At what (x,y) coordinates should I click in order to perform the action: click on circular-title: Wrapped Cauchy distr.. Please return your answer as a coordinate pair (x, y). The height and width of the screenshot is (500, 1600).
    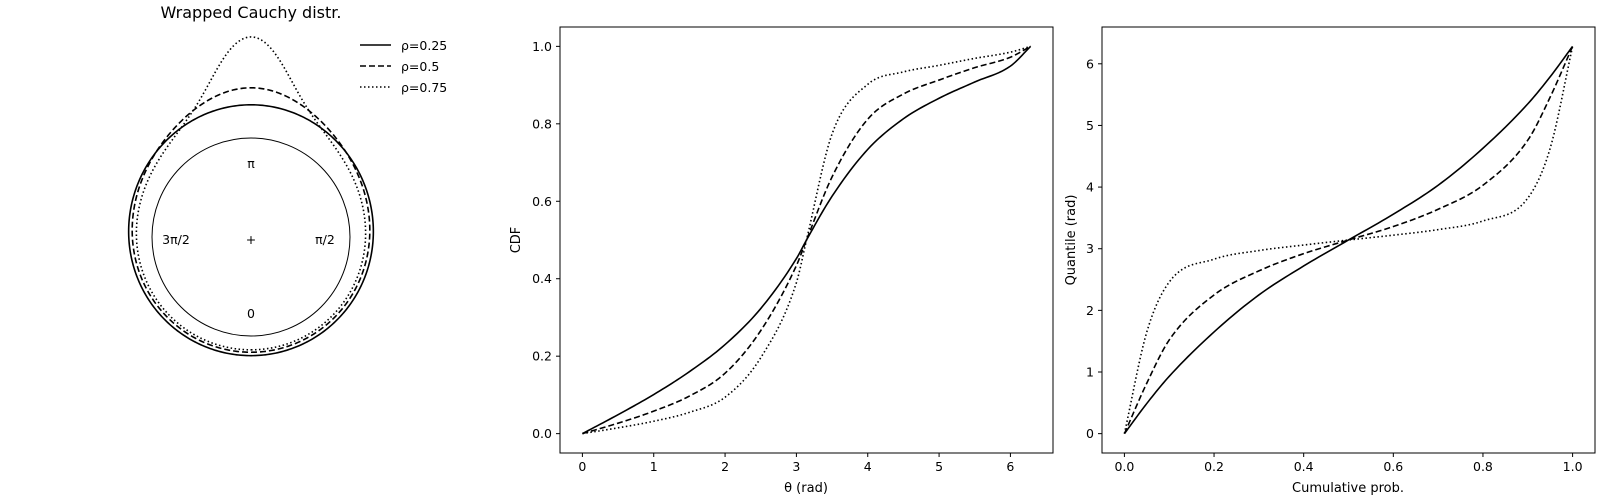
    Looking at the image, I should click on (251, 12).